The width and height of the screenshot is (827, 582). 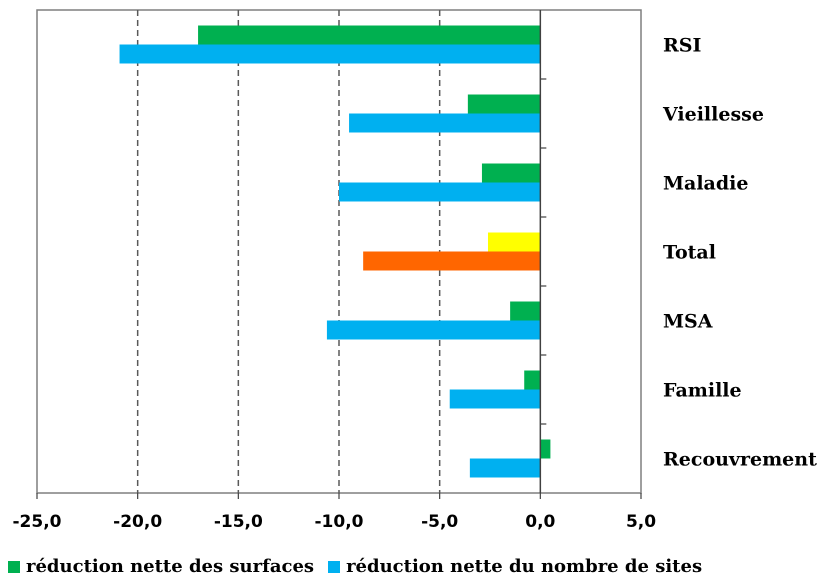 What do you see at coordinates (740, 460) in the screenshot?
I see `category-label-recouvrement: Recouvrement` at bounding box center [740, 460].